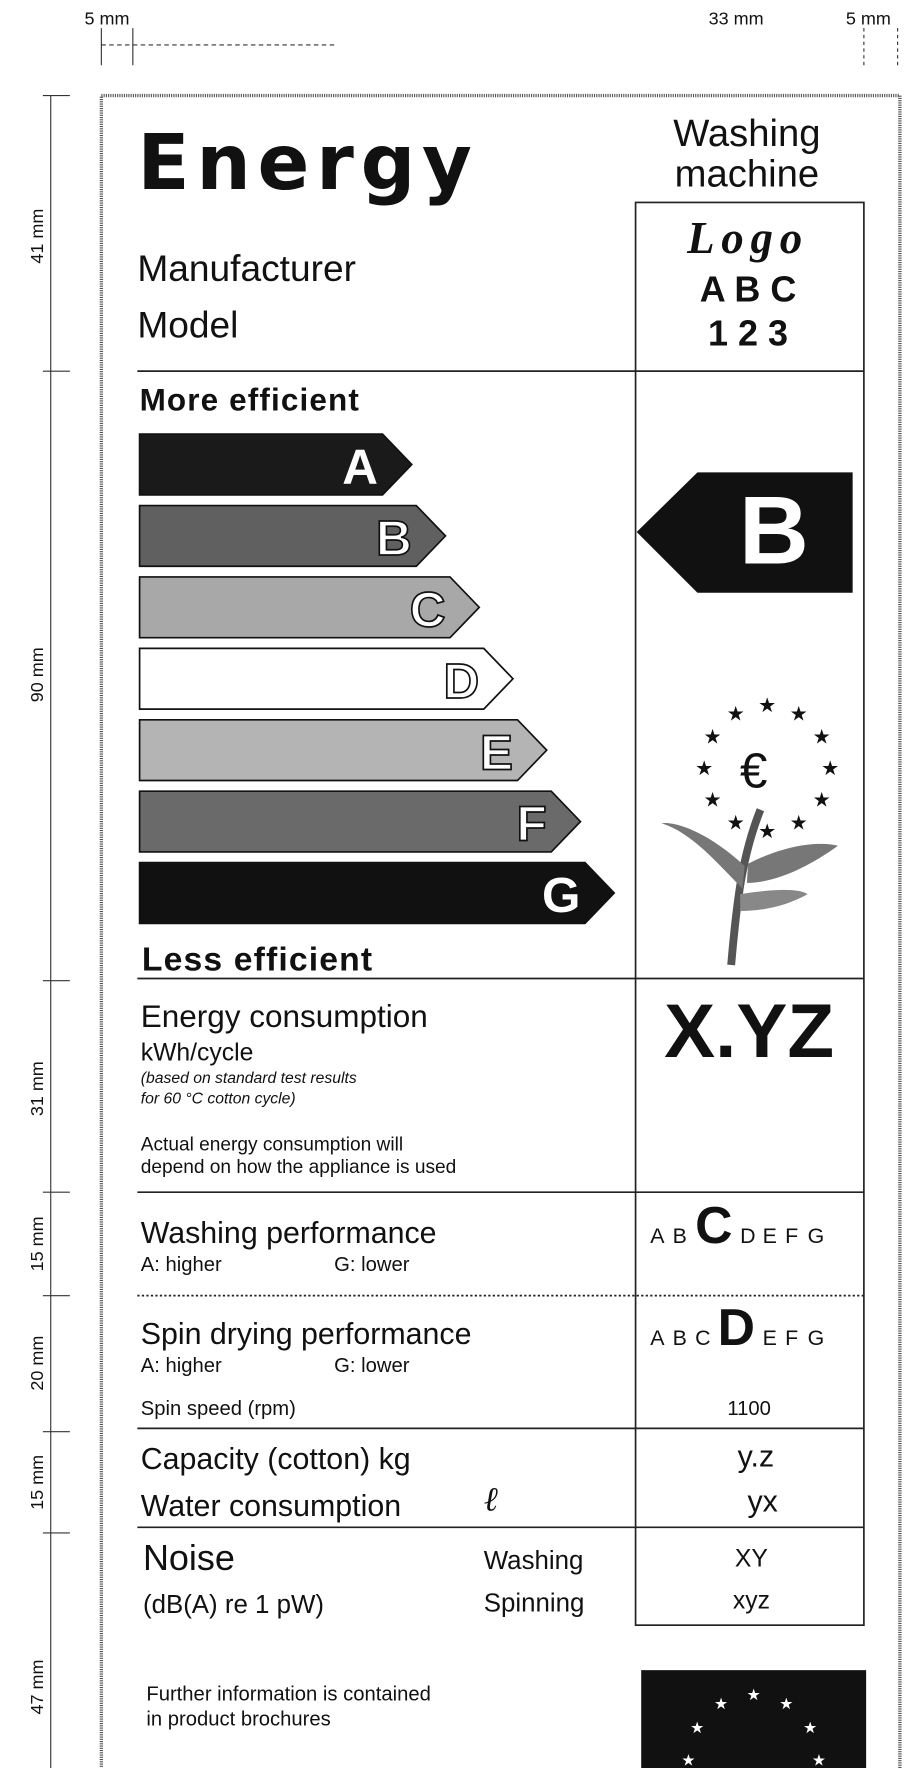 The height and width of the screenshot is (1768, 918). What do you see at coordinates (747, 1236) in the screenshot?
I see `rating-letter: D` at bounding box center [747, 1236].